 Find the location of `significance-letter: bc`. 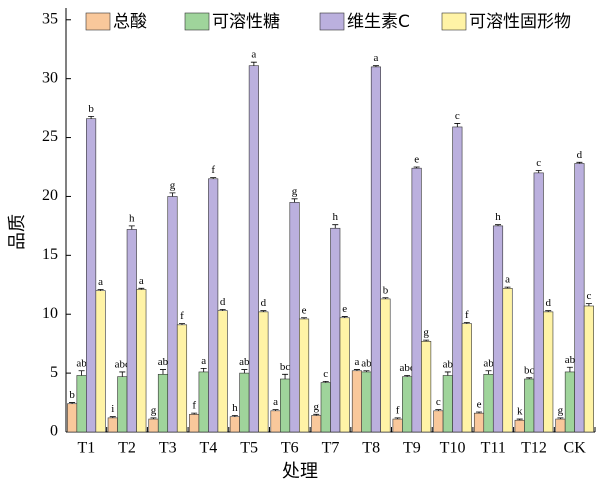

significance-letter: bc is located at coordinates (285, 367).